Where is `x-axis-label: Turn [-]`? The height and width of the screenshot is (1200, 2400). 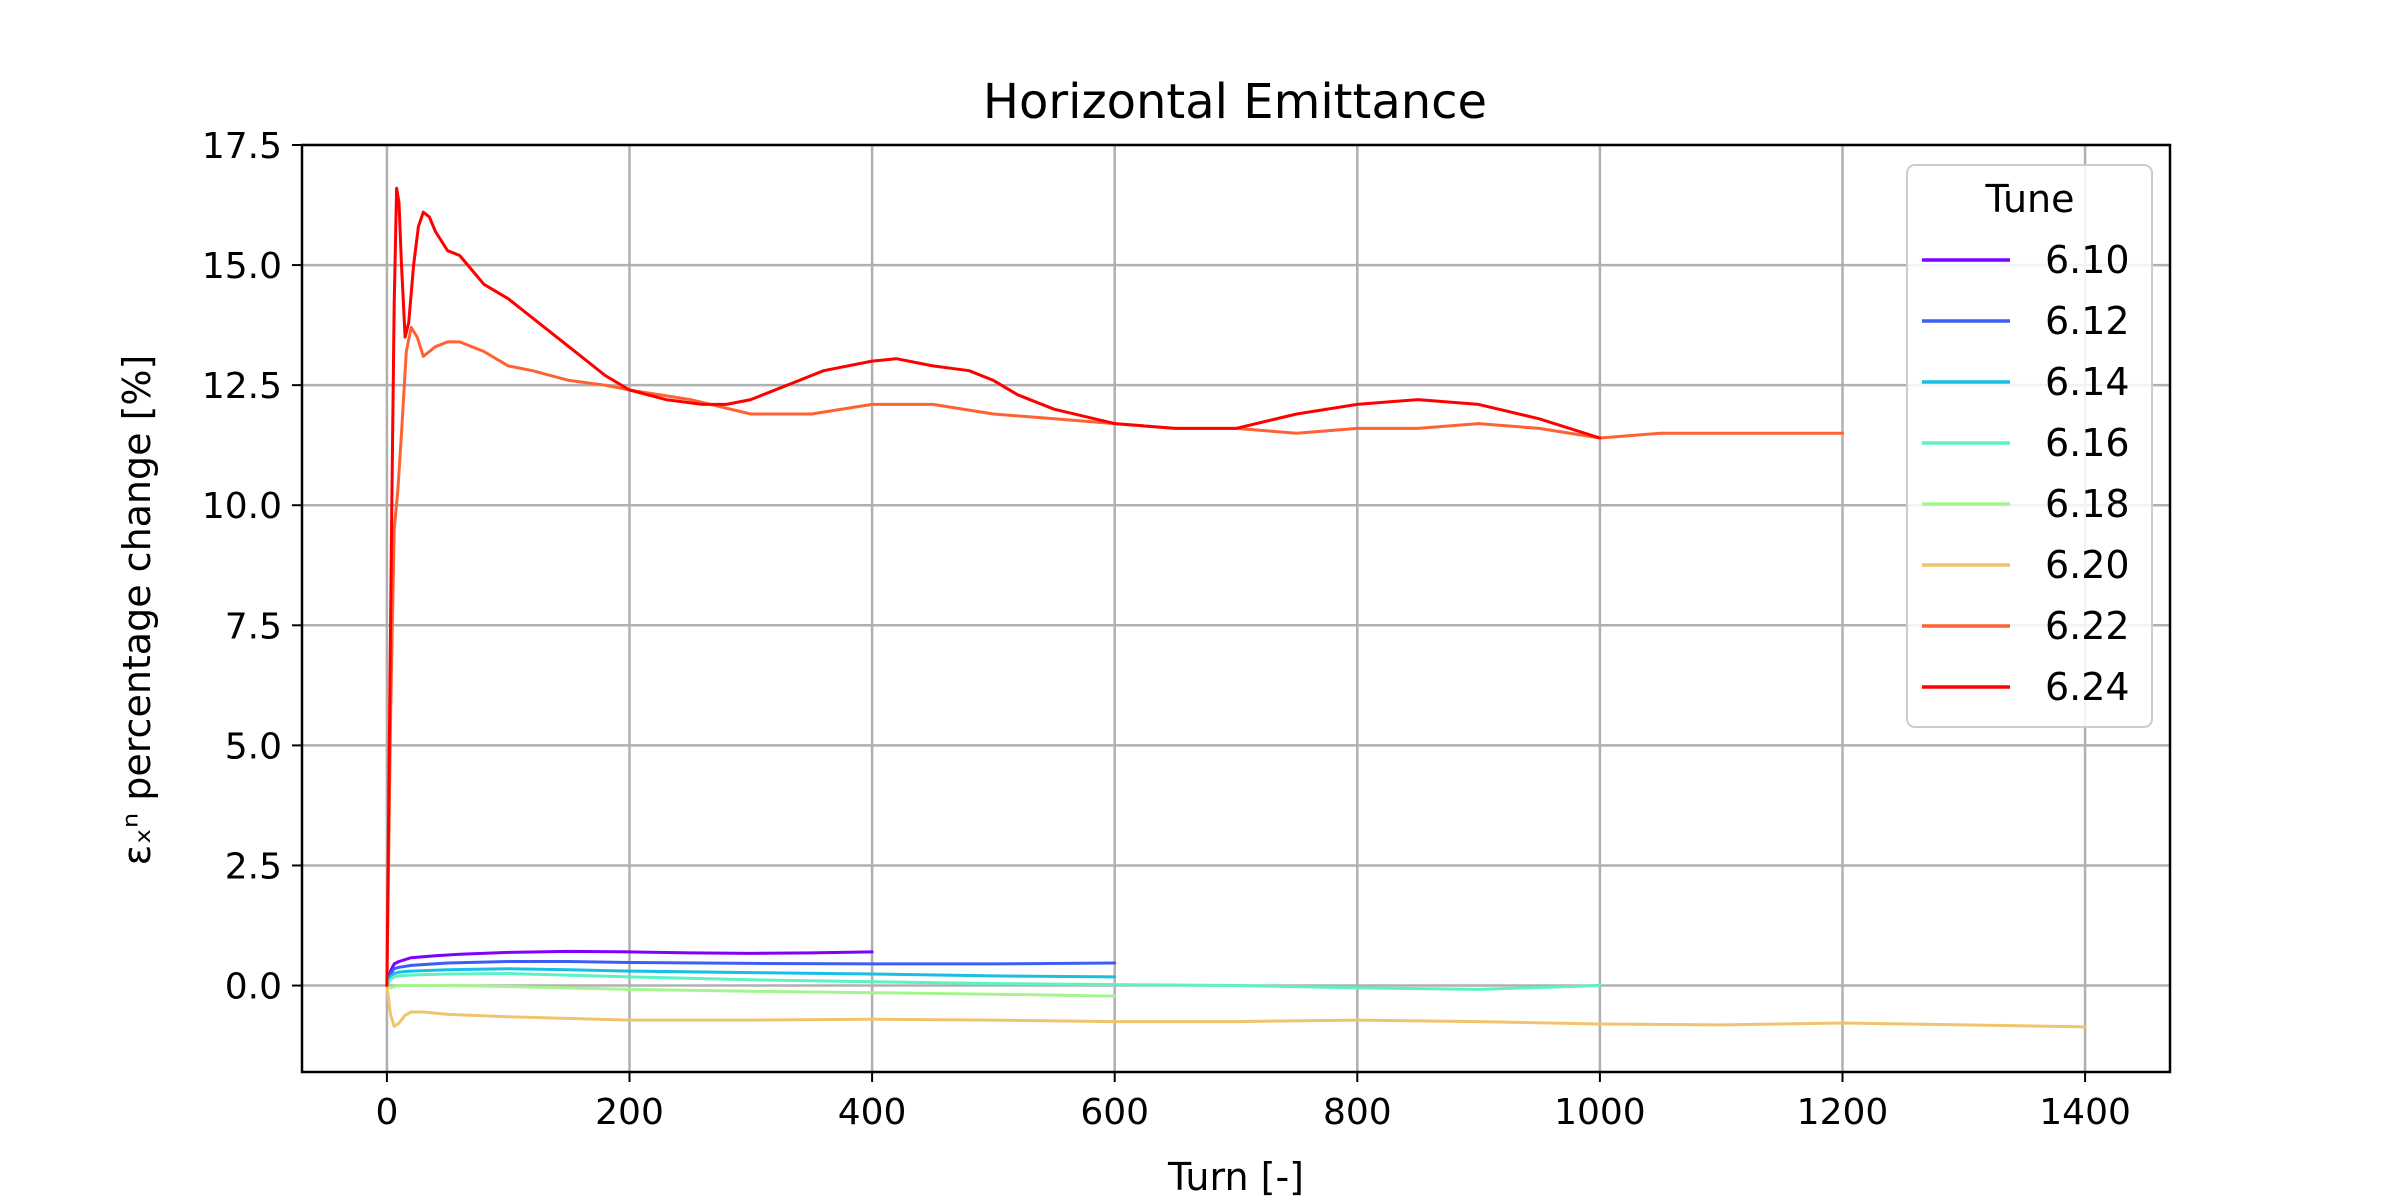 x-axis-label: Turn [-] is located at coordinates (1235, 1177).